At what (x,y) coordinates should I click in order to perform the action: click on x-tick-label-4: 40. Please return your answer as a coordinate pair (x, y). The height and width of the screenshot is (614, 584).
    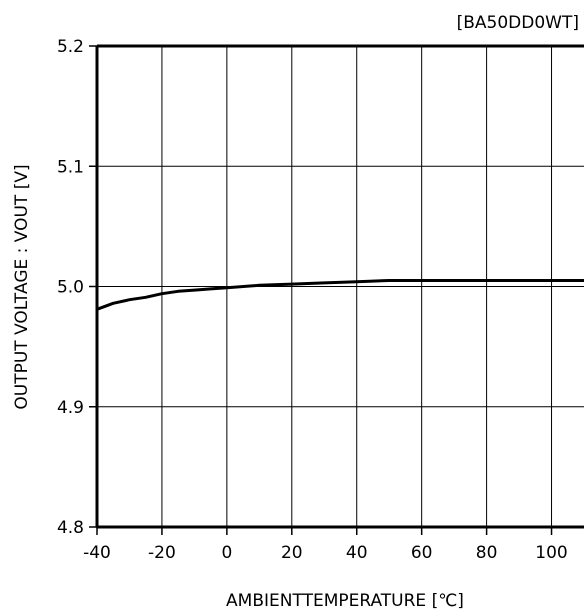
    Looking at the image, I should click on (357, 553).